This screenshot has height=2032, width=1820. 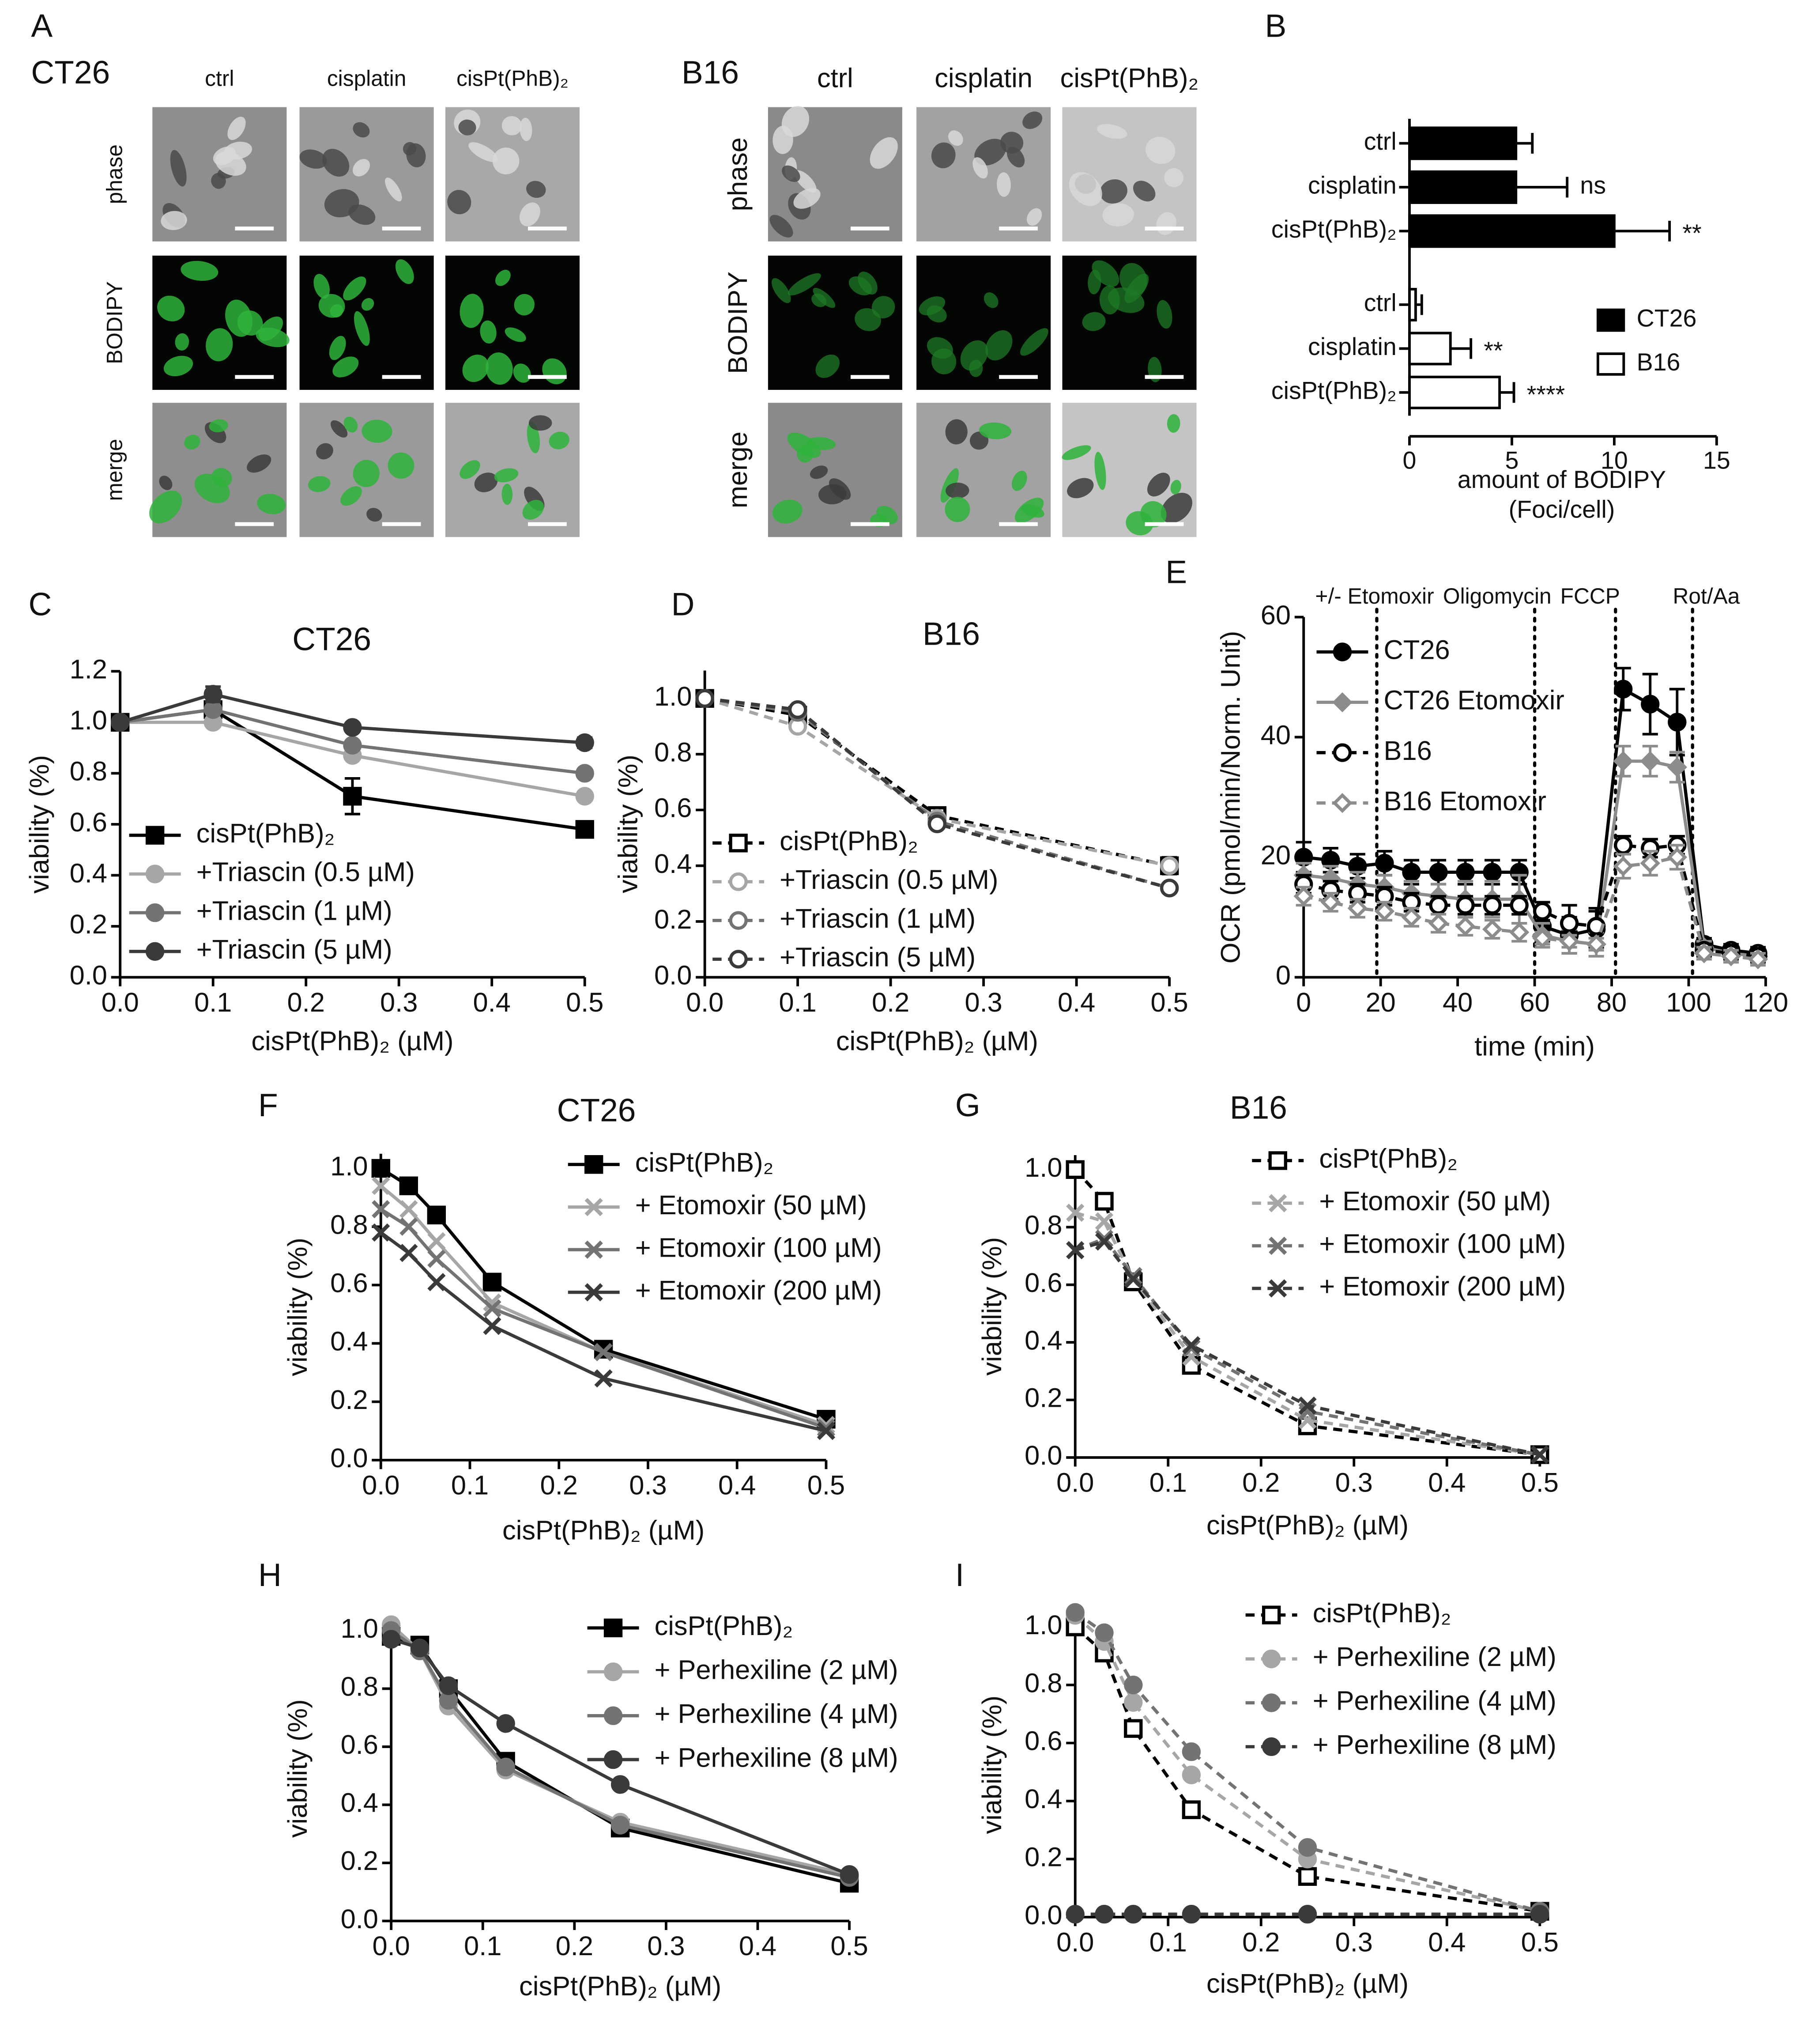 I want to click on y-tick-label: cisplatin, so click(x=1352, y=186).